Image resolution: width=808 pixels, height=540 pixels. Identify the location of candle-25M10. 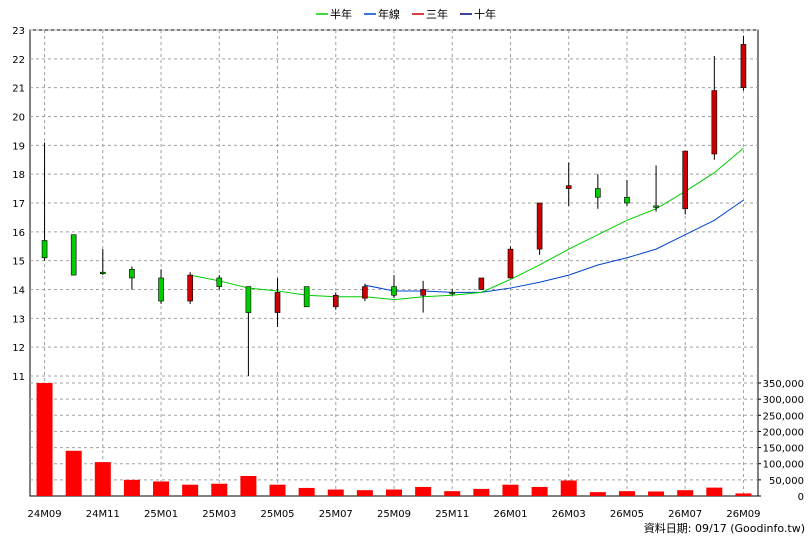
(423, 296).